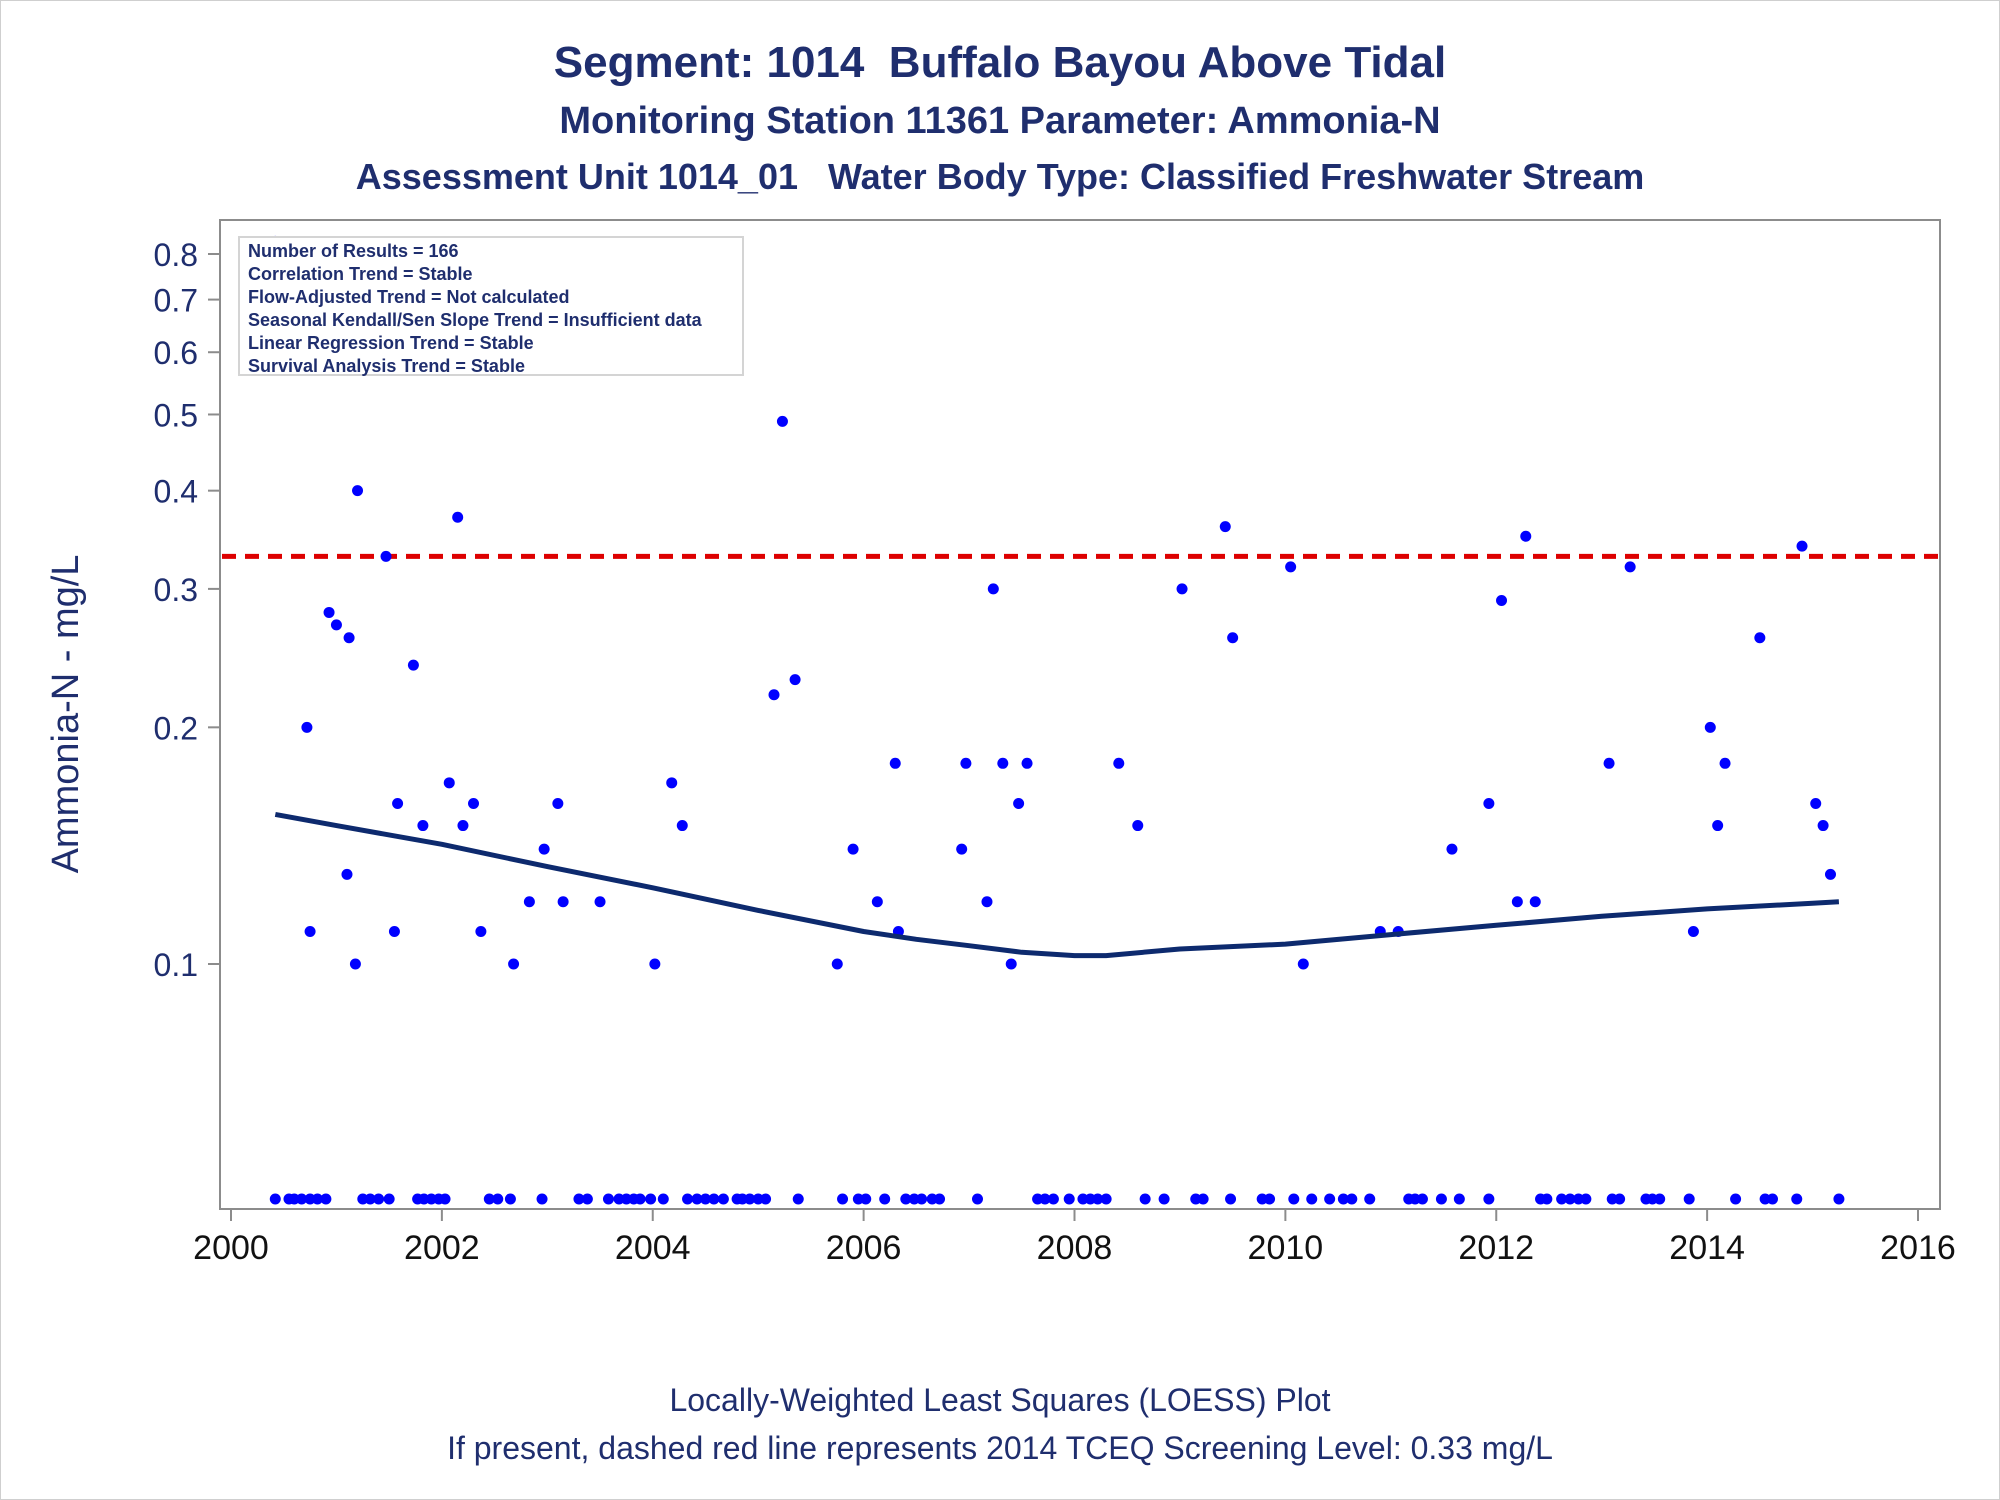  Describe the element at coordinates (1000, 62) in the screenshot. I see `chart-title: Segment: 1014 Buffalo Bayou Above Tidal` at that location.